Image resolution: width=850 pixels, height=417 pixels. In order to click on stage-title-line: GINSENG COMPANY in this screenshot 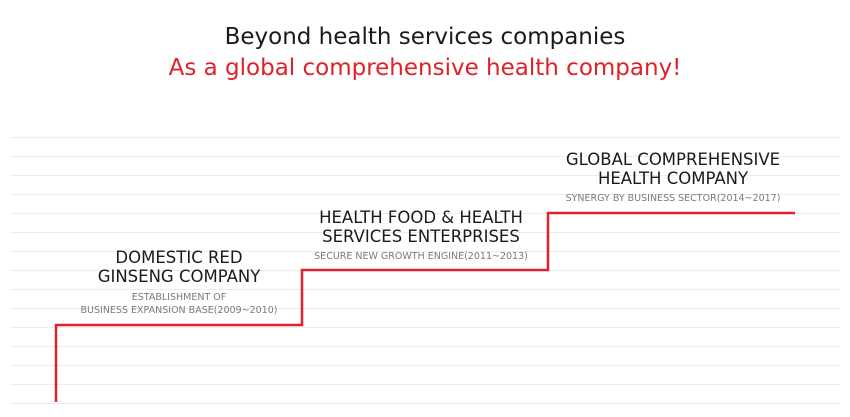, I will do `click(179, 276)`.